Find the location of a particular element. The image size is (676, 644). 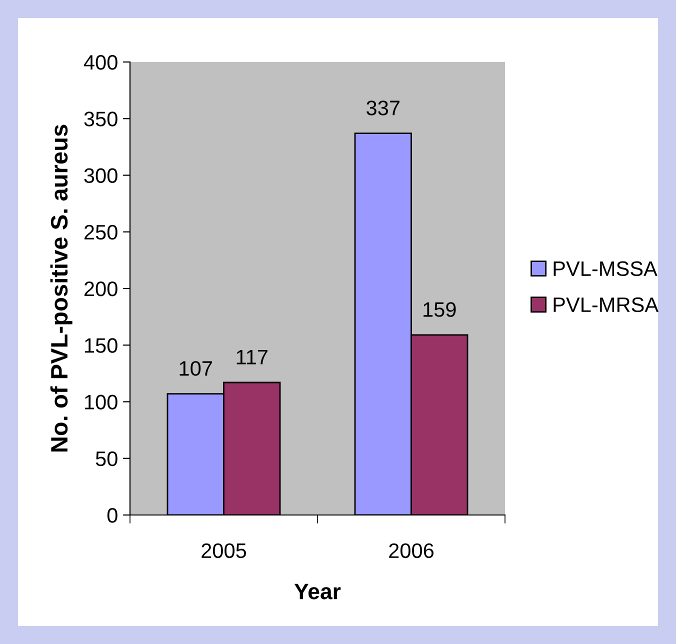

x-tick-label: 2005 is located at coordinates (224, 550).